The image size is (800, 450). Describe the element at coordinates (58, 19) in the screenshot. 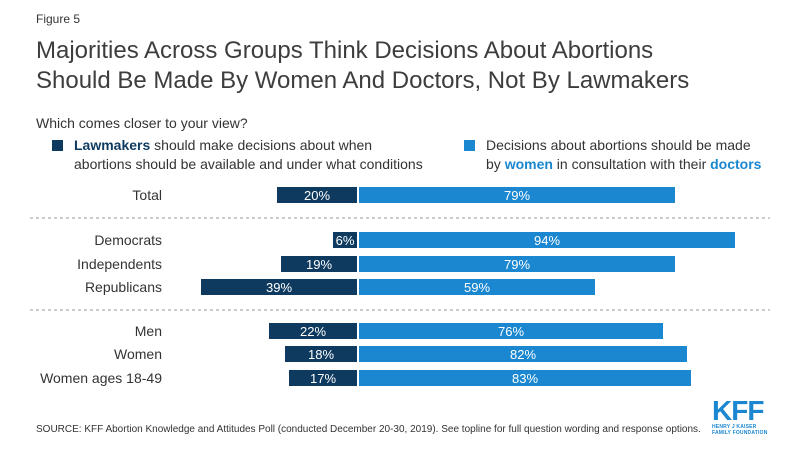

I see `figure-label: Figure 5` at that location.